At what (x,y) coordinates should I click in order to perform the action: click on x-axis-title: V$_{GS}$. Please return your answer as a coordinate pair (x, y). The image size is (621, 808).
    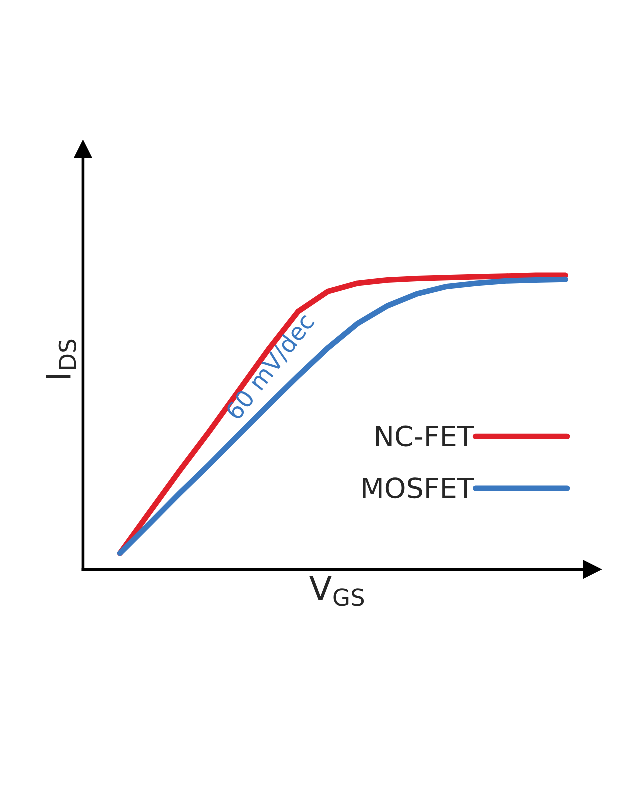
    Looking at the image, I should click on (337, 591).